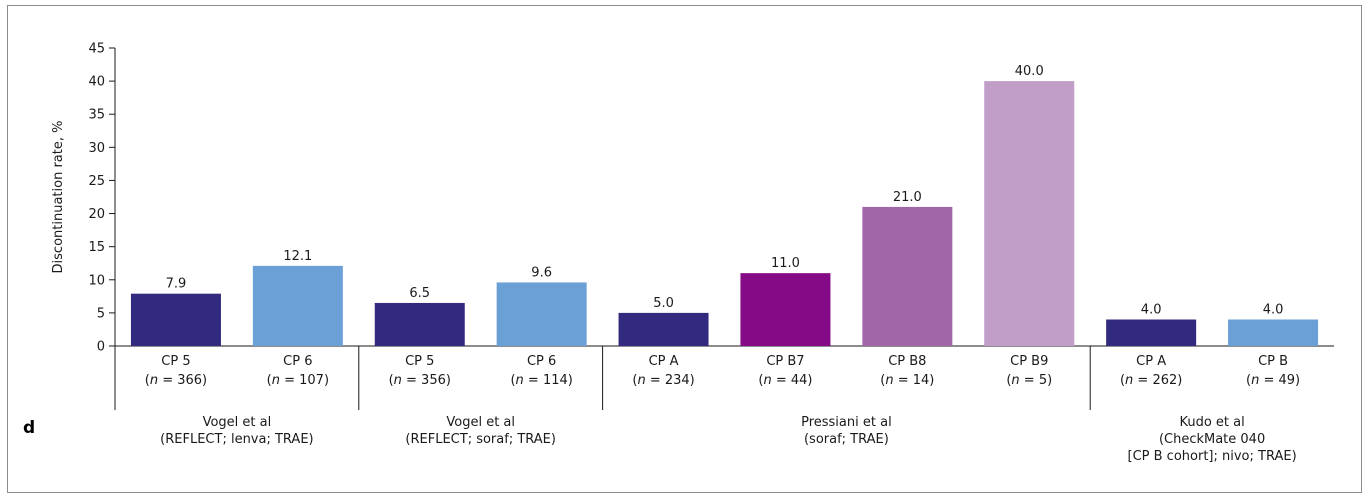 This screenshot has width=1370, height=499. What do you see at coordinates (96, 82) in the screenshot?
I see `y-tick-label: 40` at bounding box center [96, 82].